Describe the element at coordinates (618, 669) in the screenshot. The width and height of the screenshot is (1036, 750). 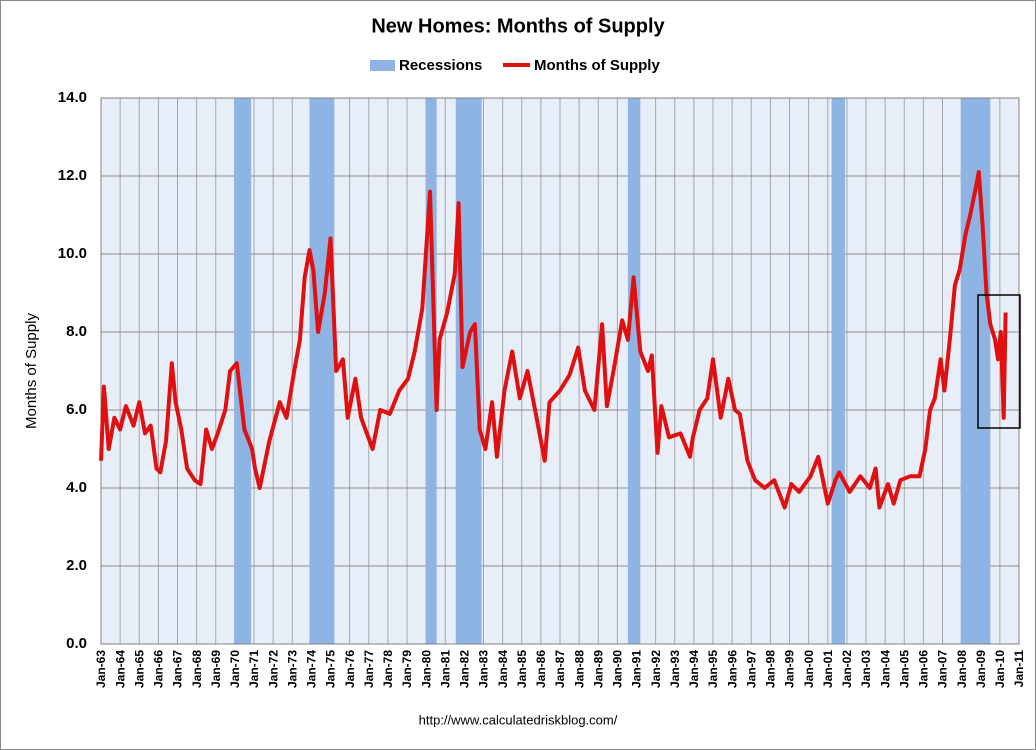
I see `x-tick-label: Jan-90` at that location.